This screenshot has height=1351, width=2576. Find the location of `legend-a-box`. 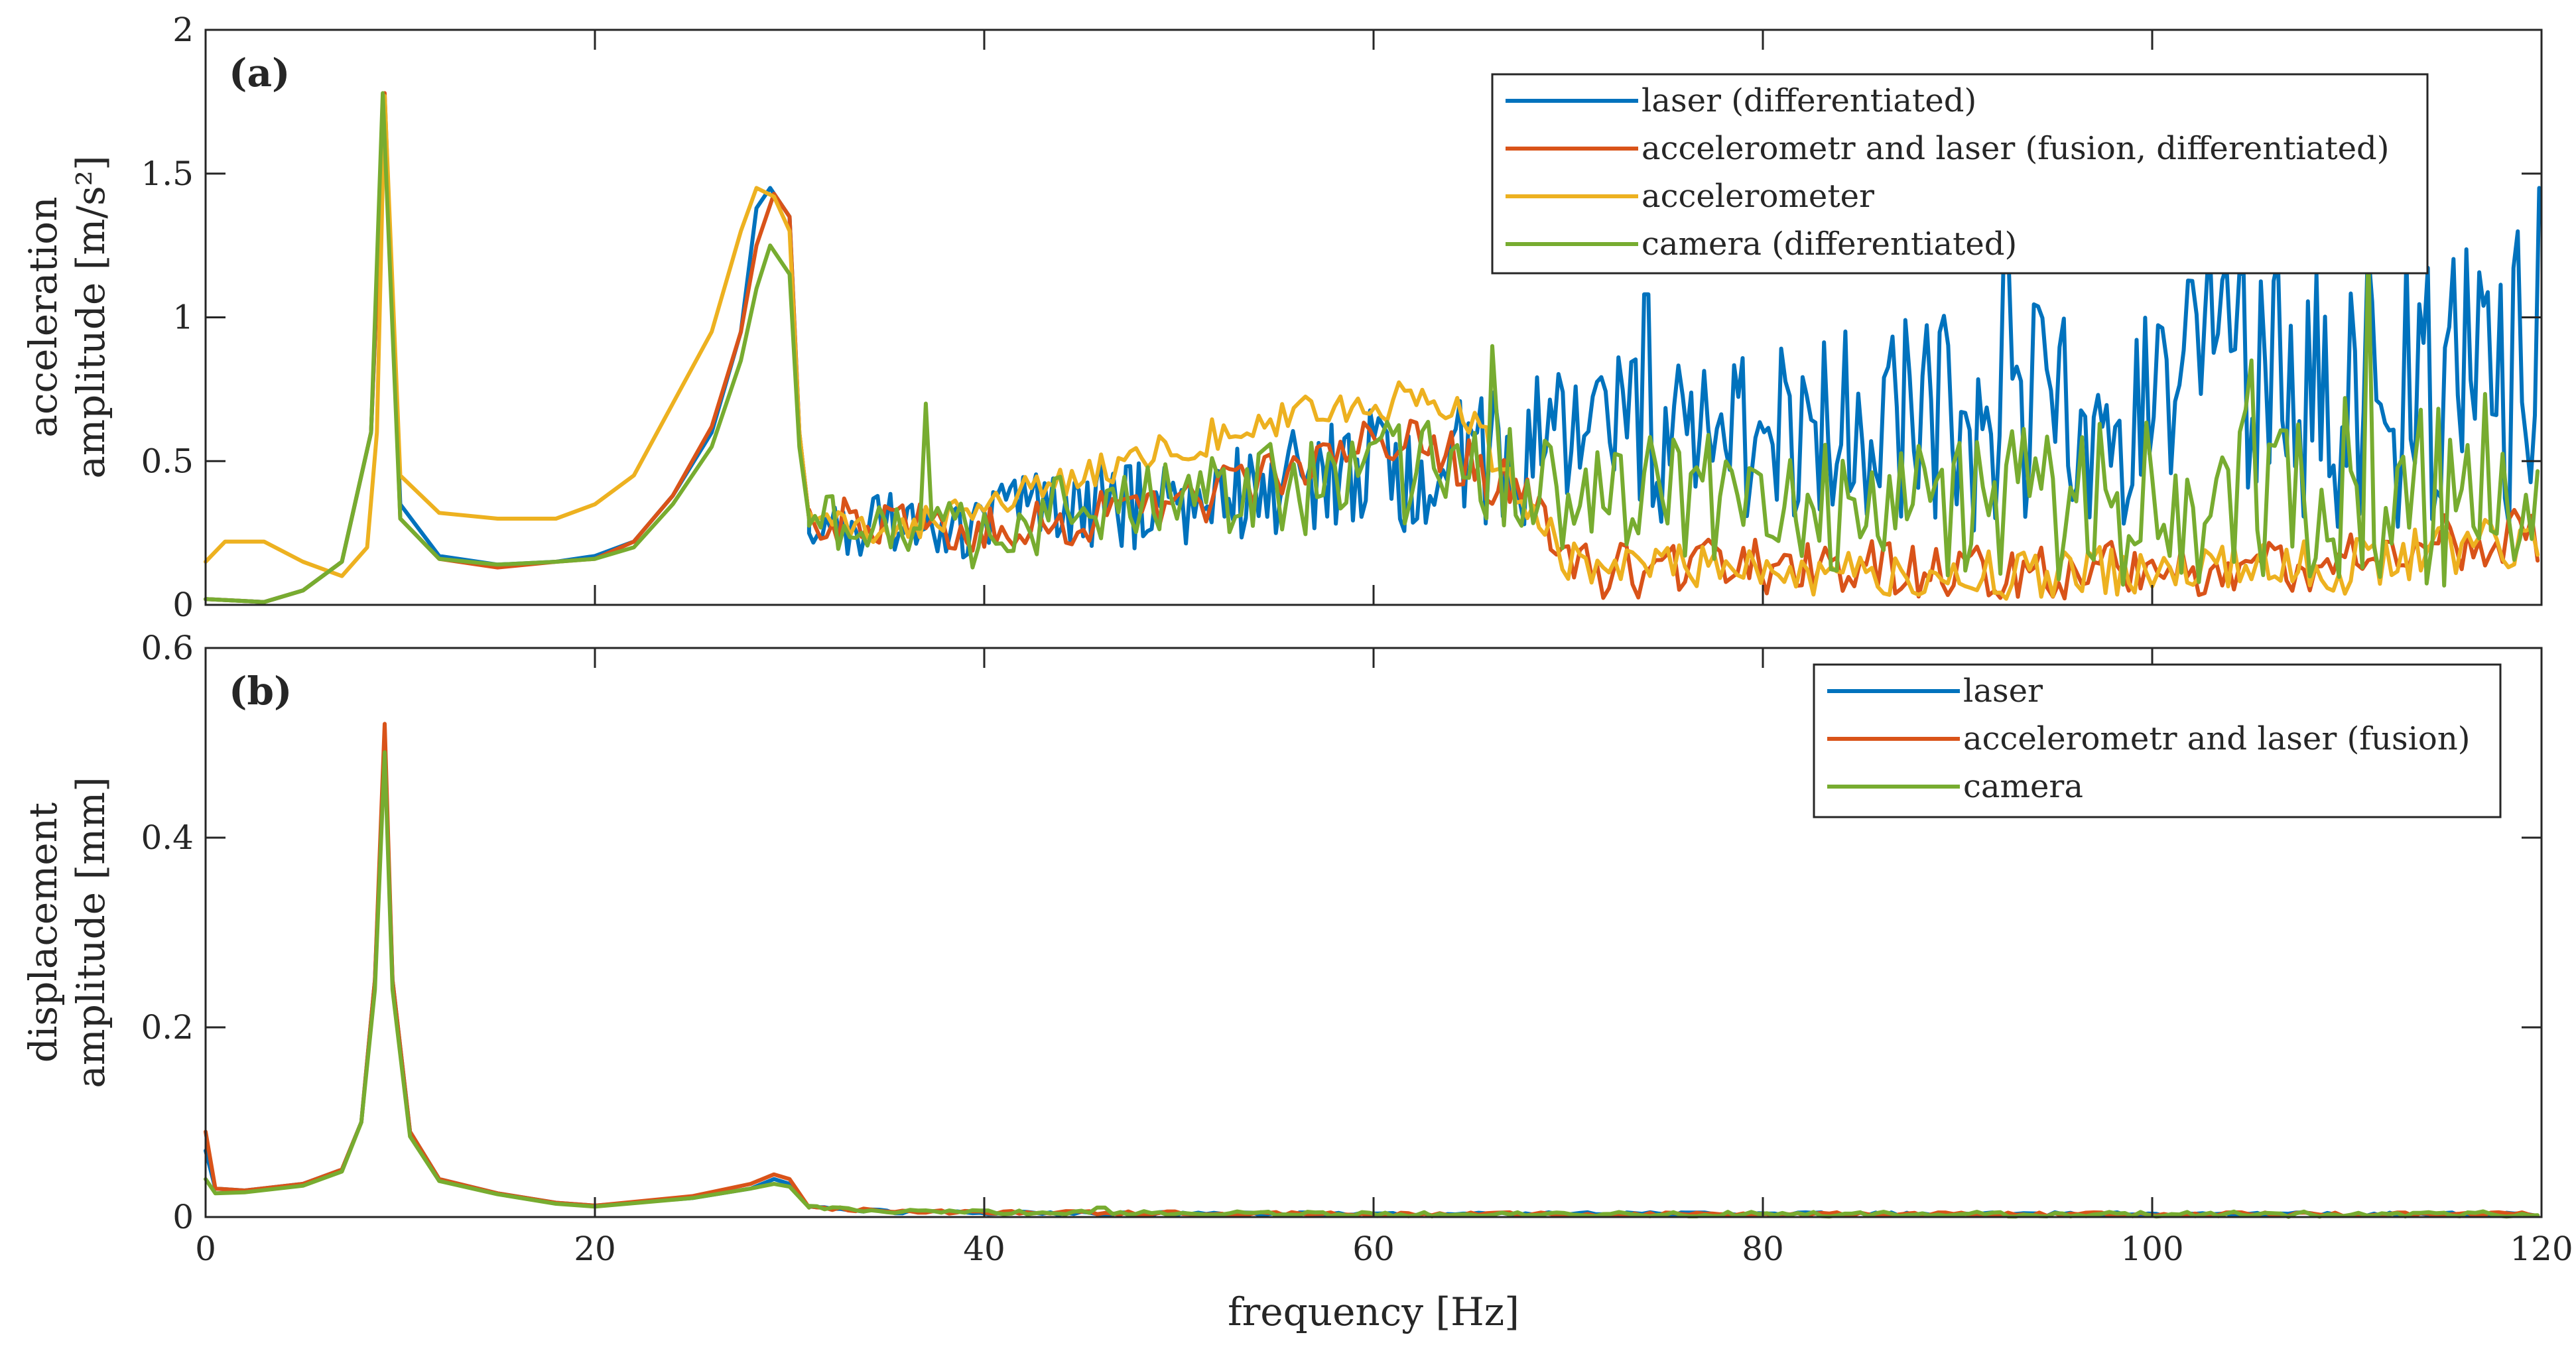

legend-a-box is located at coordinates (1960, 174).